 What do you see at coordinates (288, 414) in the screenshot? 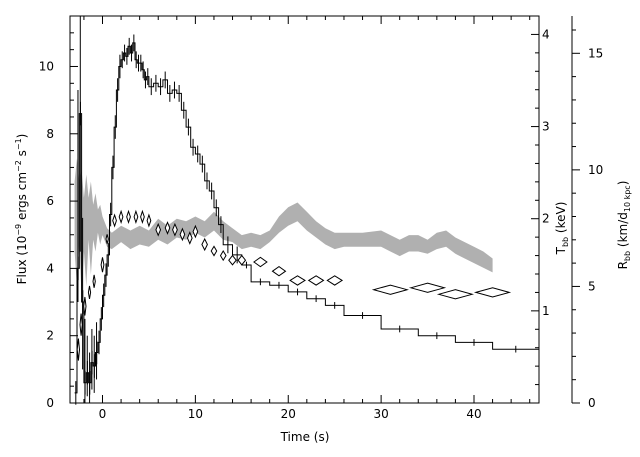
I see `x-tick-label: 20` at bounding box center [288, 414].